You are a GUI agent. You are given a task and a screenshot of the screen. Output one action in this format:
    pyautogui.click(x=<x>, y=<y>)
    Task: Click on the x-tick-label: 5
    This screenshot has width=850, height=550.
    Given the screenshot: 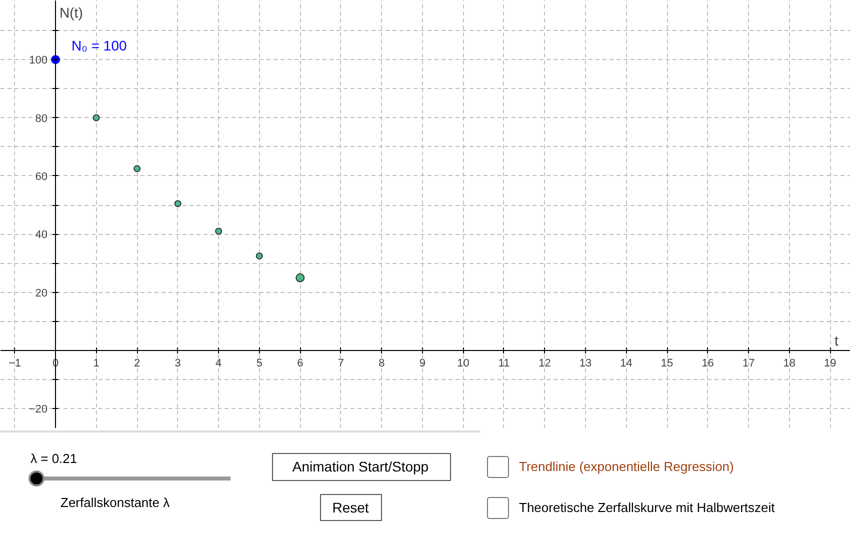 What is the action you would take?
    pyautogui.click(x=259, y=364)
    